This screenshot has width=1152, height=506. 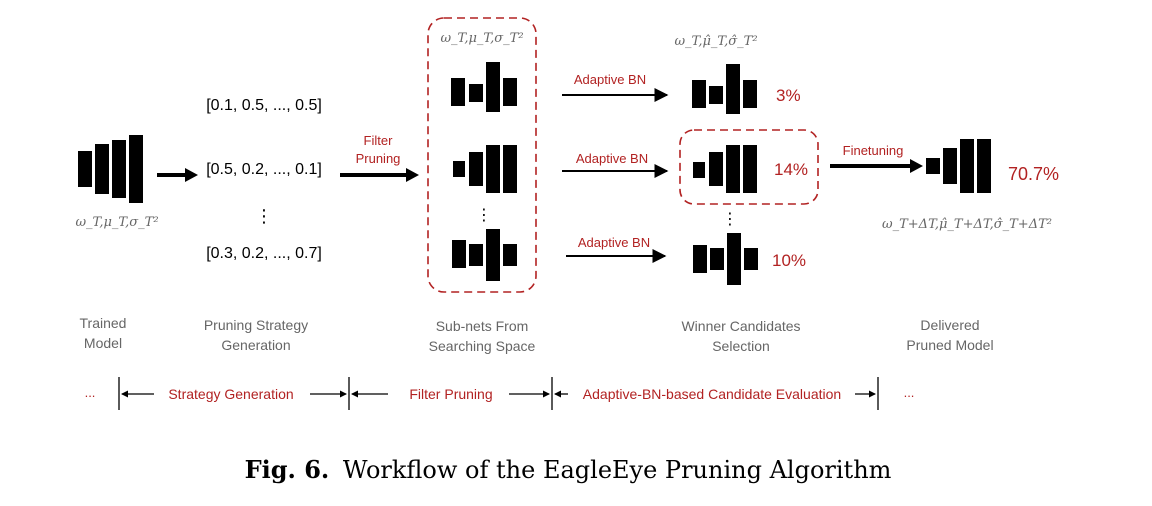 I want to click on winner-candidate-box, so click(x=749, y=167).